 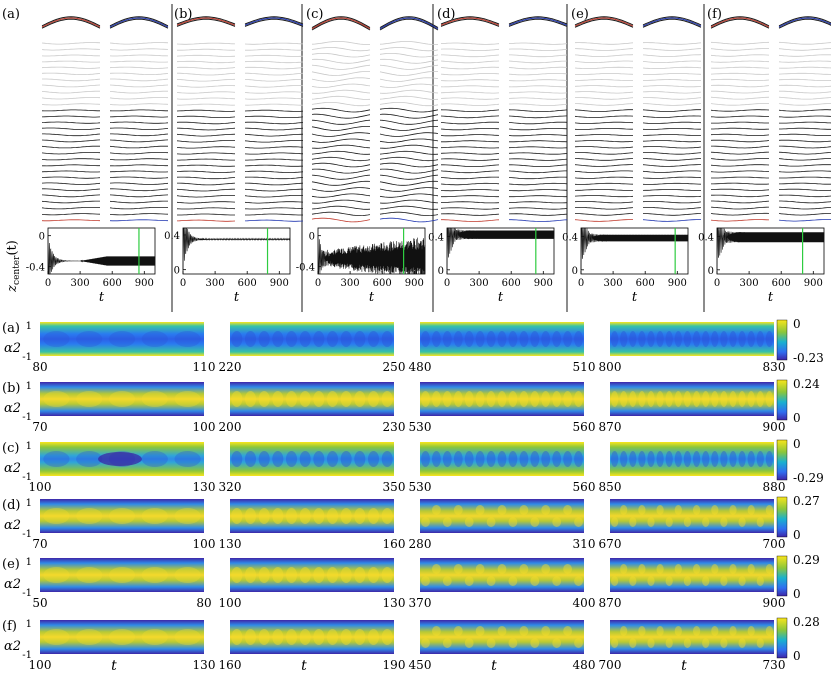 What do you see at coordinates (494, 666) in the screenshot?
I see `heatmap-xlabel: t` at bounding box center [494, 666].